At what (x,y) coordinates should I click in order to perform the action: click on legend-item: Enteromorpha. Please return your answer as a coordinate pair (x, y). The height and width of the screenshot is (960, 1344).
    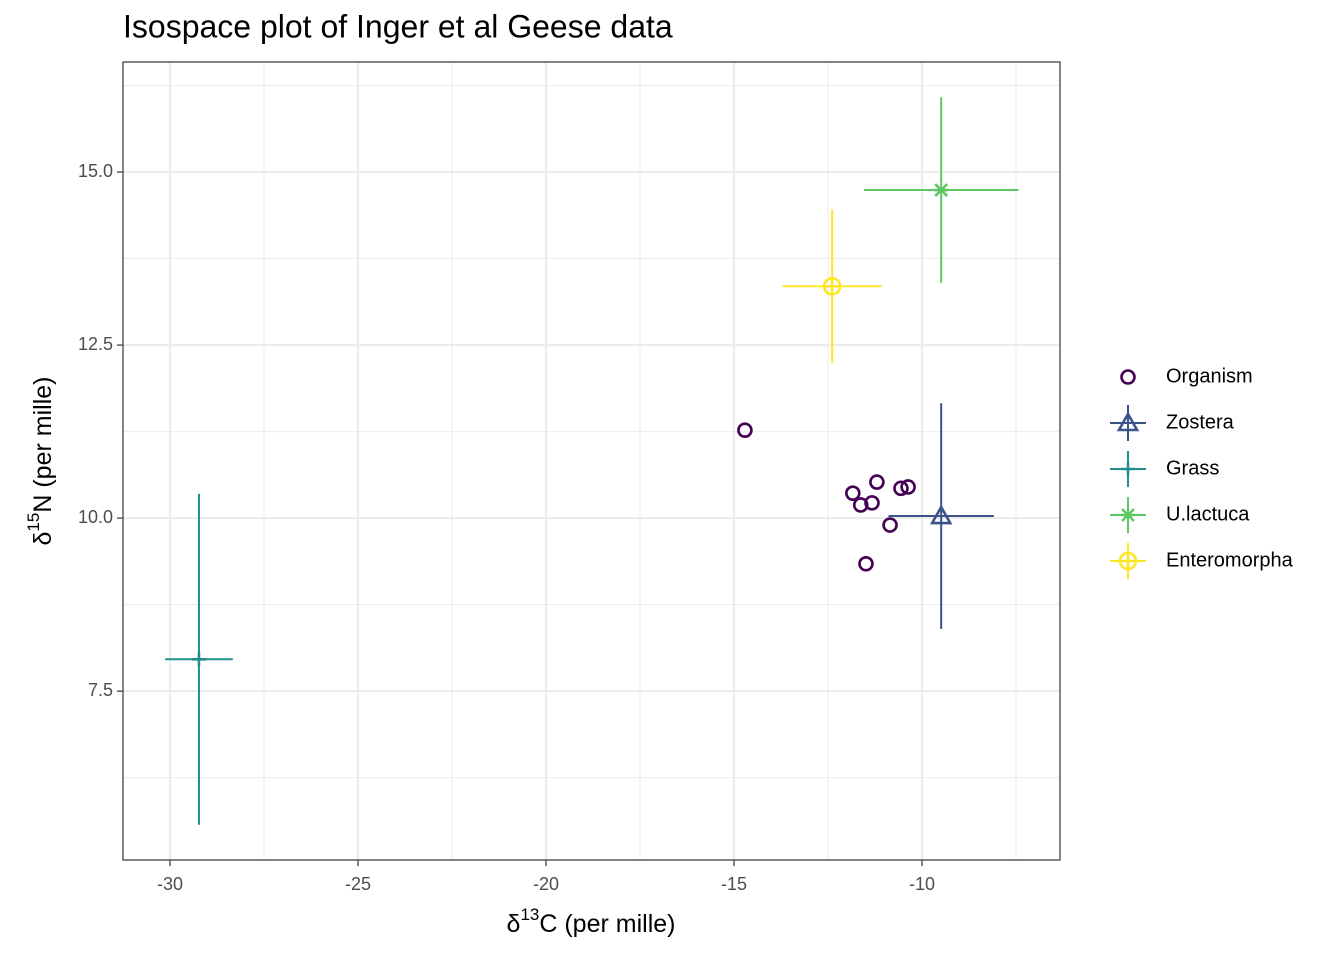
    Looking at the image, I should click on (1202, 561).